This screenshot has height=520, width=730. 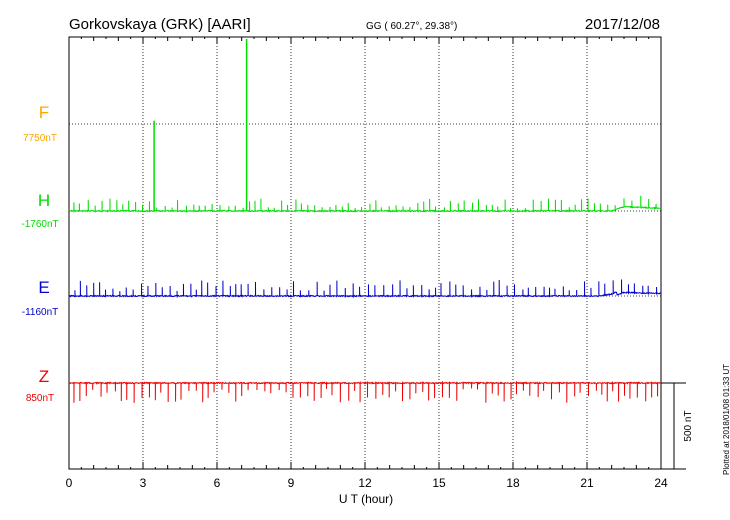 I want to click on scale-bar-label: 500 nT, so click(x=688, y=425).